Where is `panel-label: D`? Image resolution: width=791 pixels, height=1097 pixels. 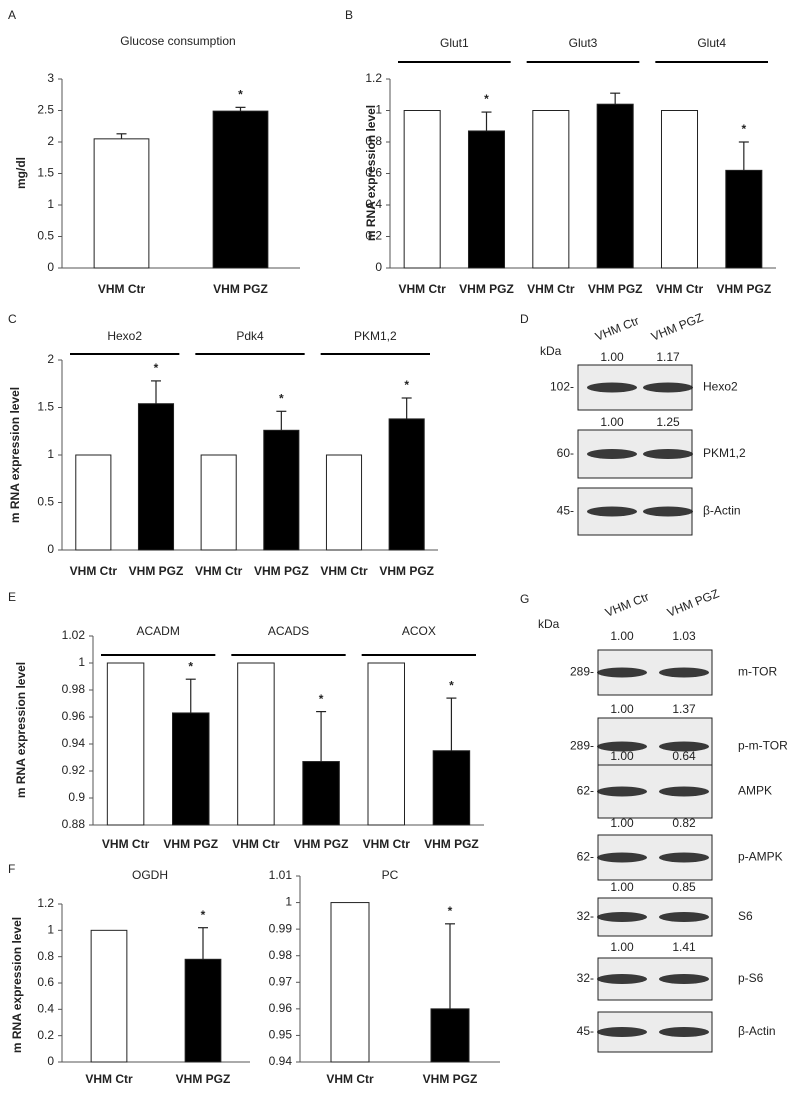 panel-label: D is located at coordinates (524, 319).